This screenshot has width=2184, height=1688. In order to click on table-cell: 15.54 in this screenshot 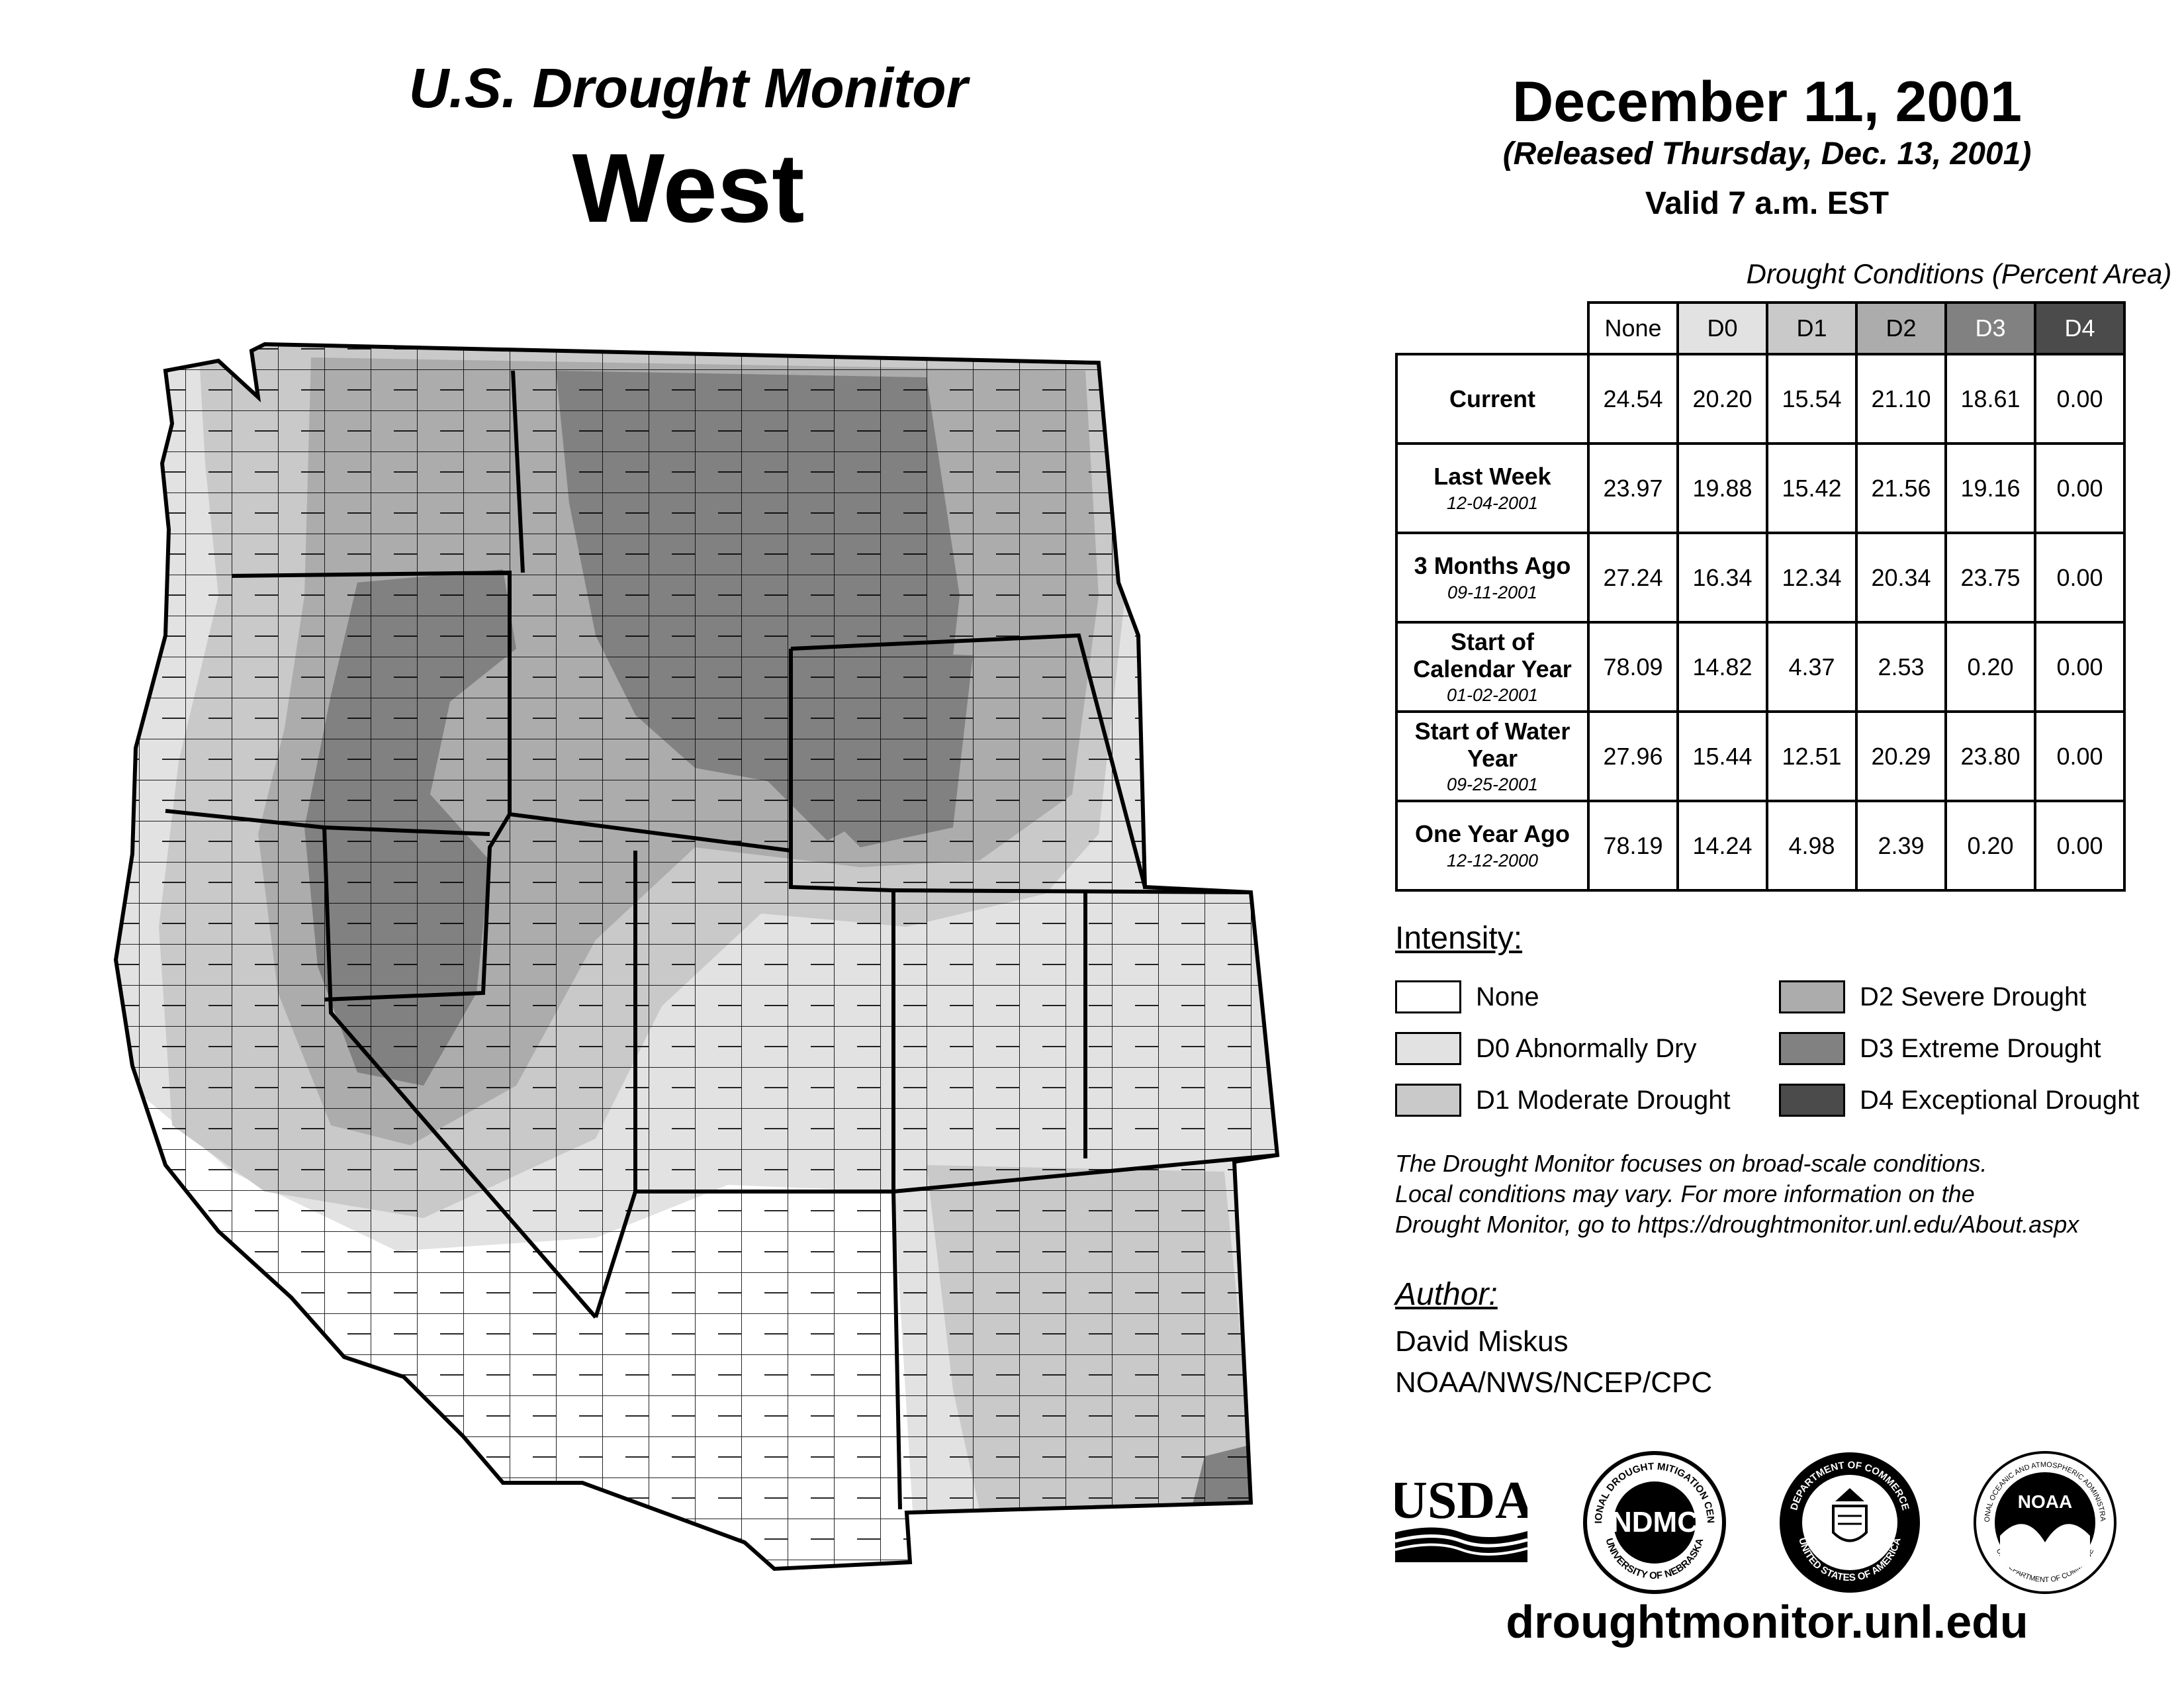, I will do `click(1812, 399)`.